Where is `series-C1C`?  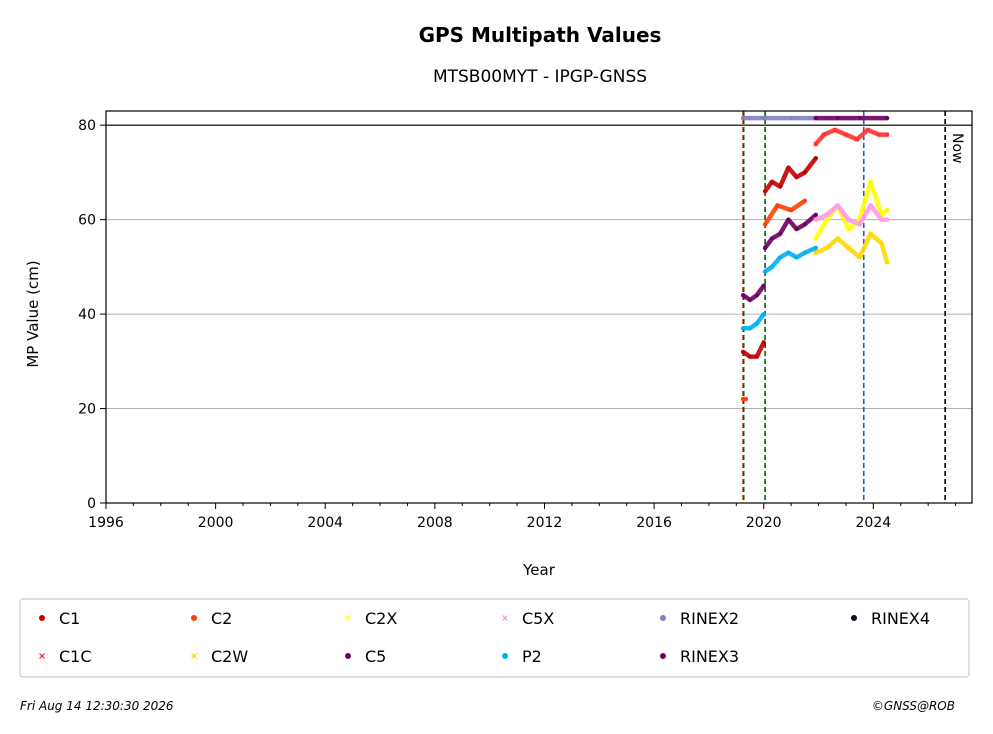
series-C1C is located at coordinates (851, 137).